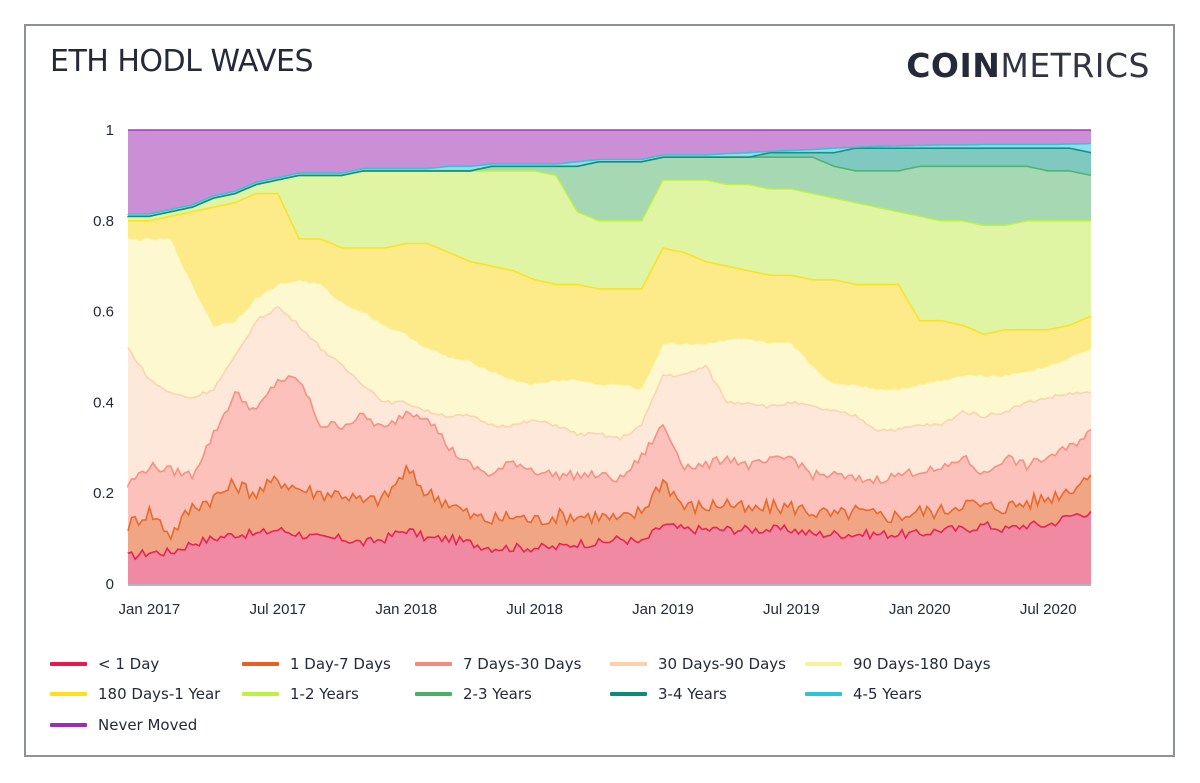  What do you see at coordinates (610, 264) in the screenshot?
I see `line-180-days-1-year` at bounding box center [610, 264].